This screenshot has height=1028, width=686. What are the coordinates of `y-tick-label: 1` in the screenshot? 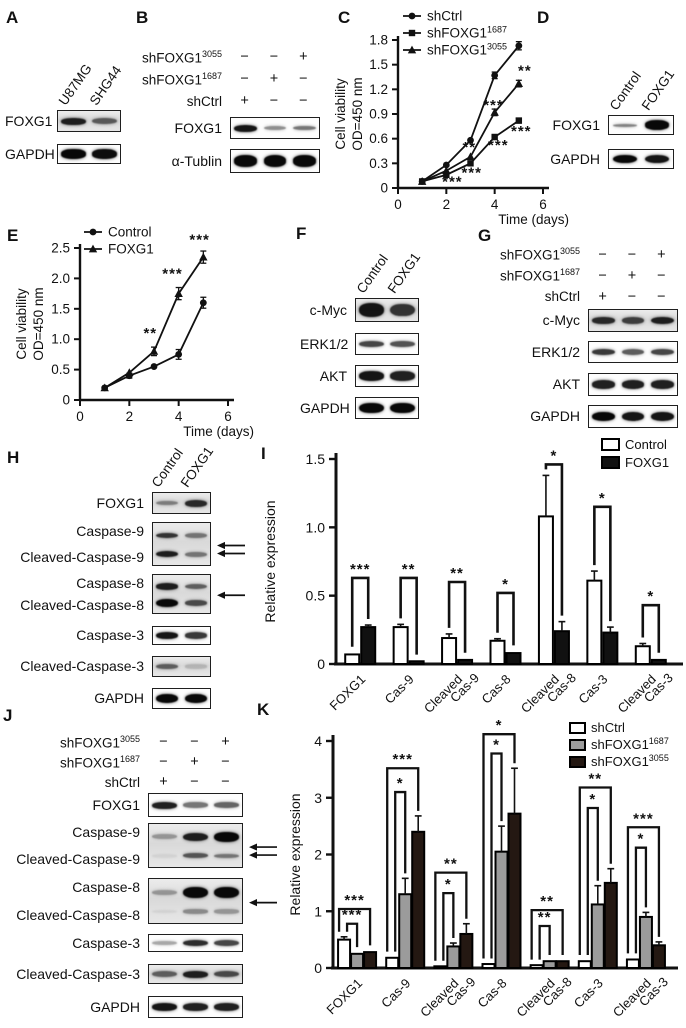 It's located at (318, 911).